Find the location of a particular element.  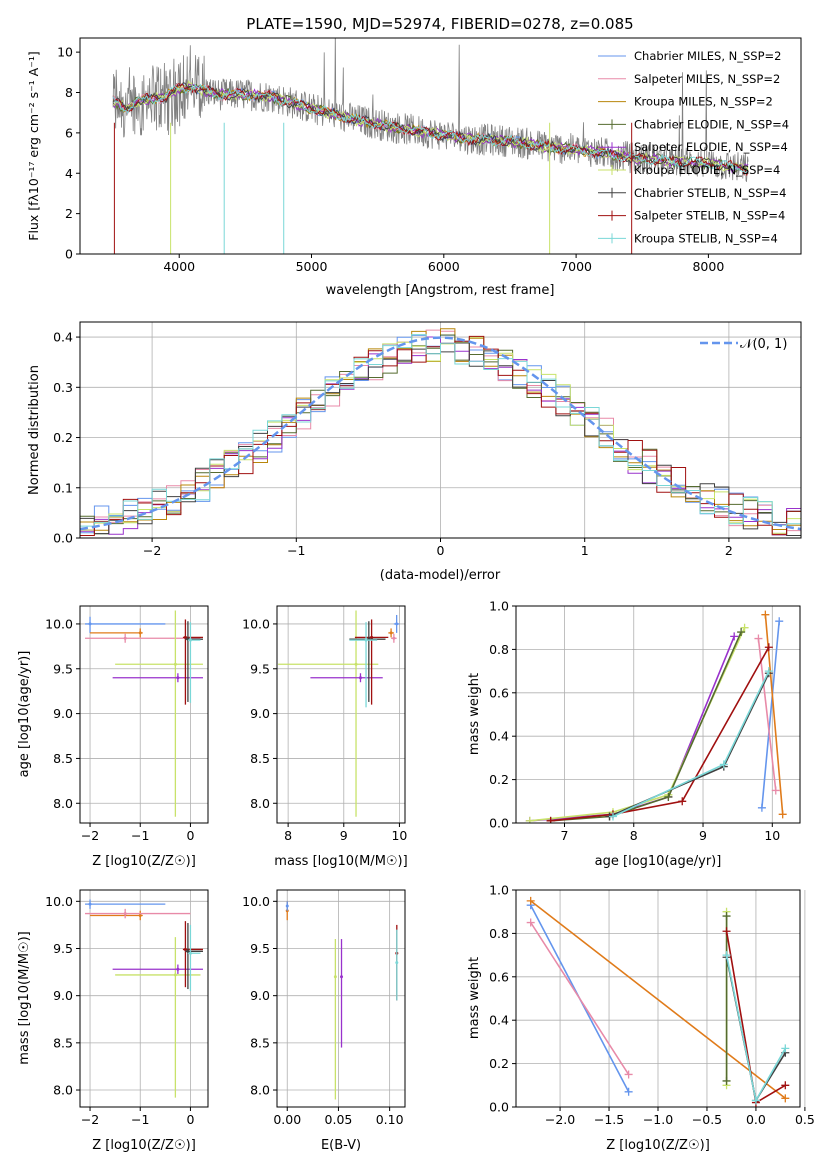

mass-weight-vs-age-xlabel: age [log10(age/yr)] is located at coordinates (658, 861).